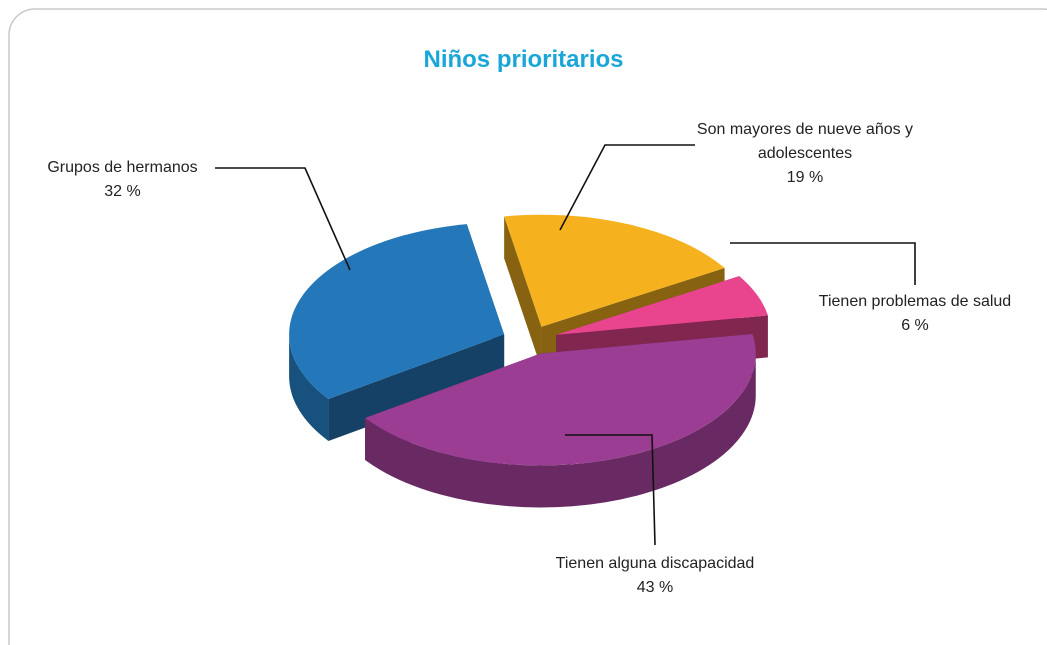  Describe the element at coordinates (122, 191) in the screenshot. I see `value-label: 32 %` at that location.